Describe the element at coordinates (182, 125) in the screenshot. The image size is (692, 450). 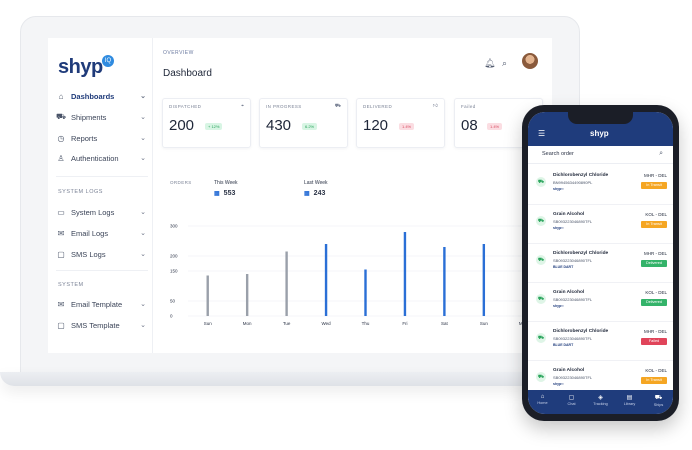
I see `card-value: 200` at that location.